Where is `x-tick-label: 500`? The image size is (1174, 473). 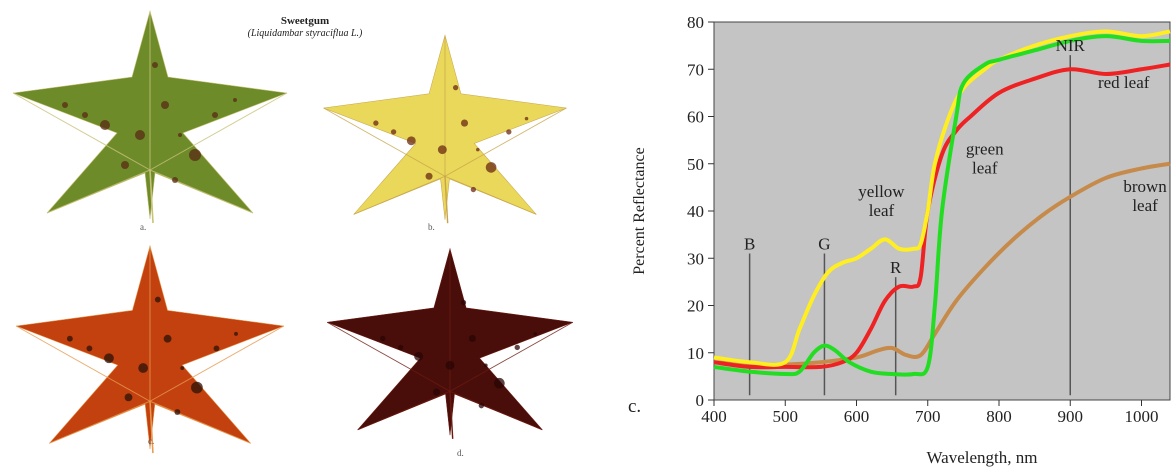
x-tick-label: 500 is located at coordinates (786, 416).